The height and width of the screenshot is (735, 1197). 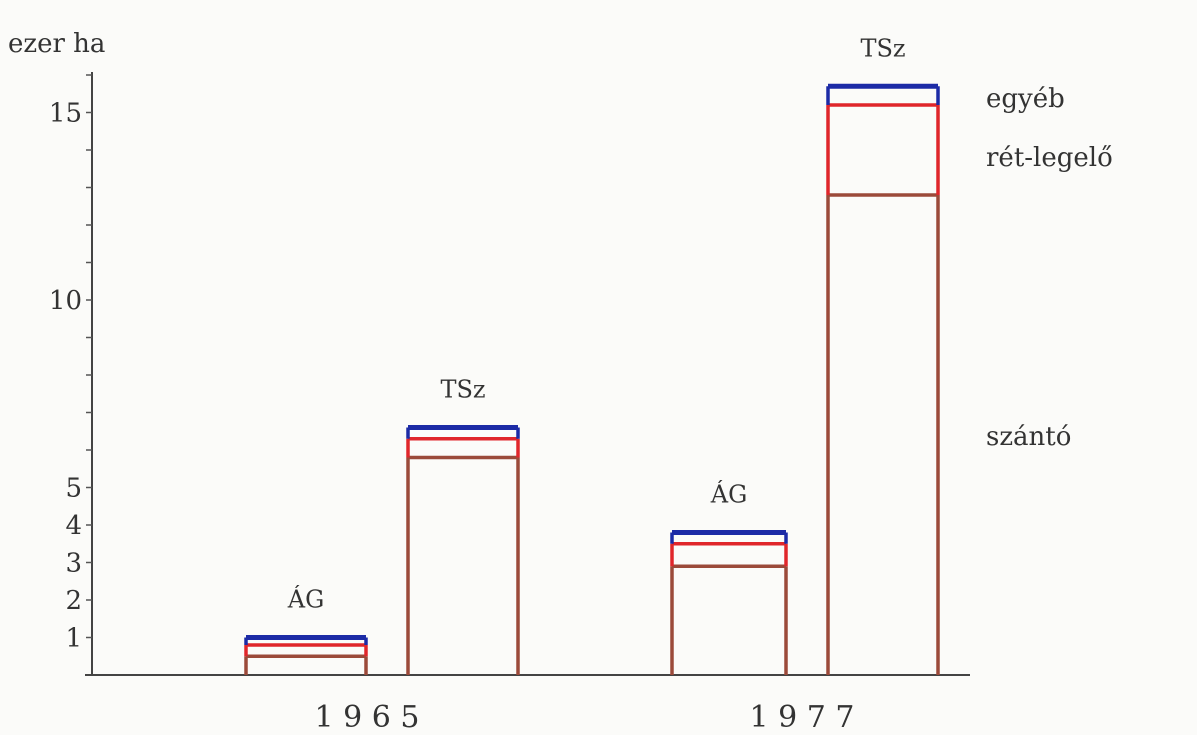 What do you see at coordinates (65, 114) in the screenshot?
I see `y-tick-label: 15` at bounding box center [65, 114].